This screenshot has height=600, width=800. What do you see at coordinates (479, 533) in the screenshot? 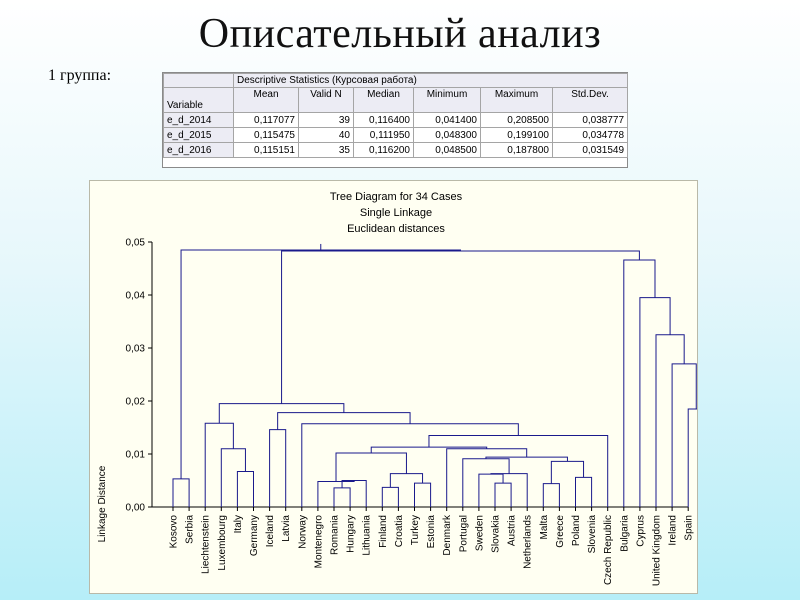
I see `leaf-label: Sweden` at bounding box center [479, 533].